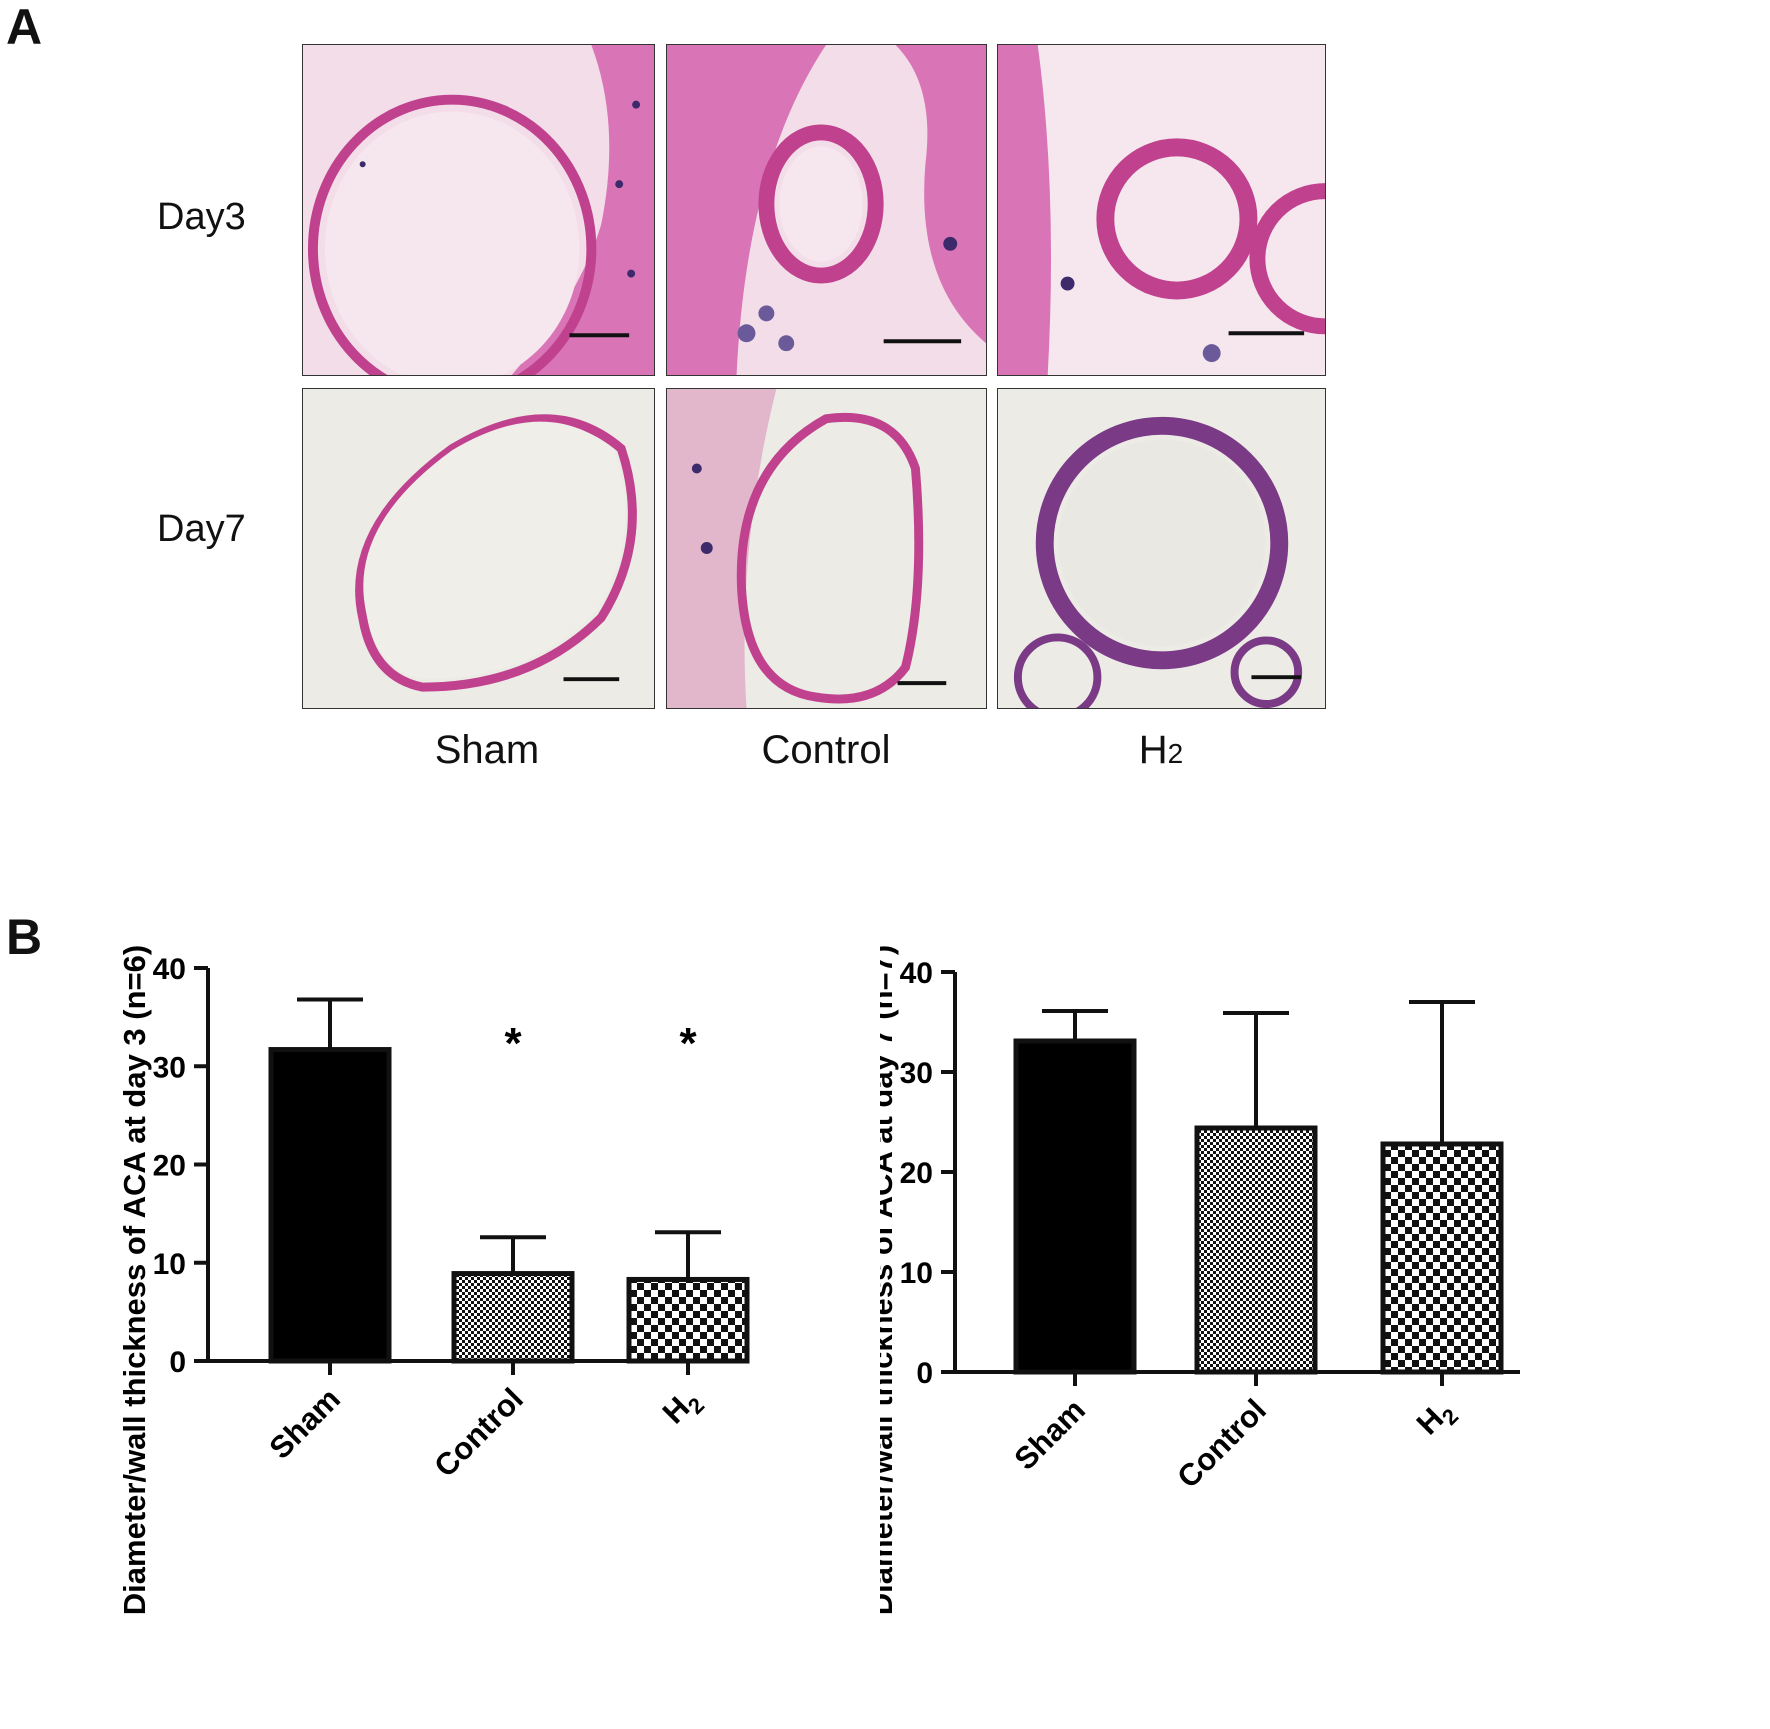  Describe the element at coordinates (24, 937) in the screenshot. I see `panel-b-letter: B` at that location.